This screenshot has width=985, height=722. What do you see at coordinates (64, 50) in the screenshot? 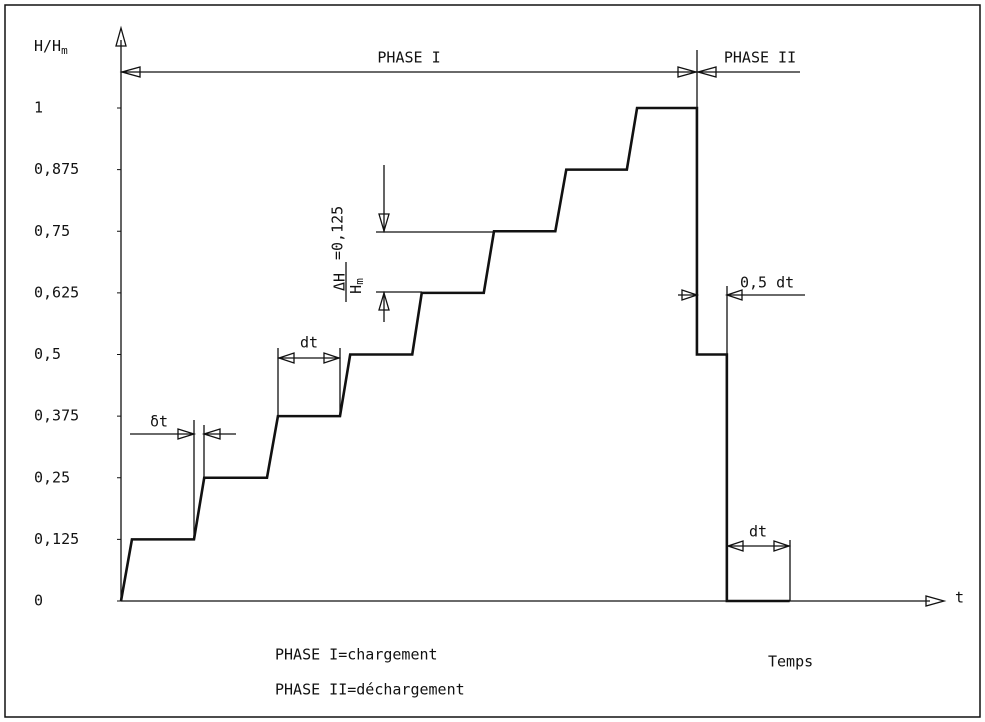
I see `y-label-sub: m` at bounding box center [64, 50].